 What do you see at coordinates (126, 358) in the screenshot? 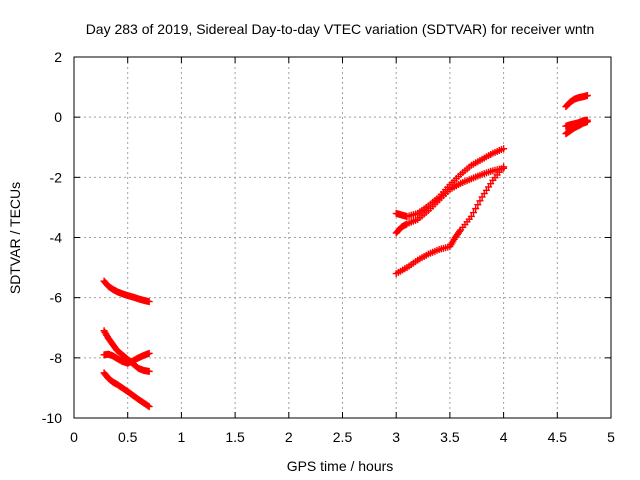
I see `series-track-c` at bounding box center [126, 358].